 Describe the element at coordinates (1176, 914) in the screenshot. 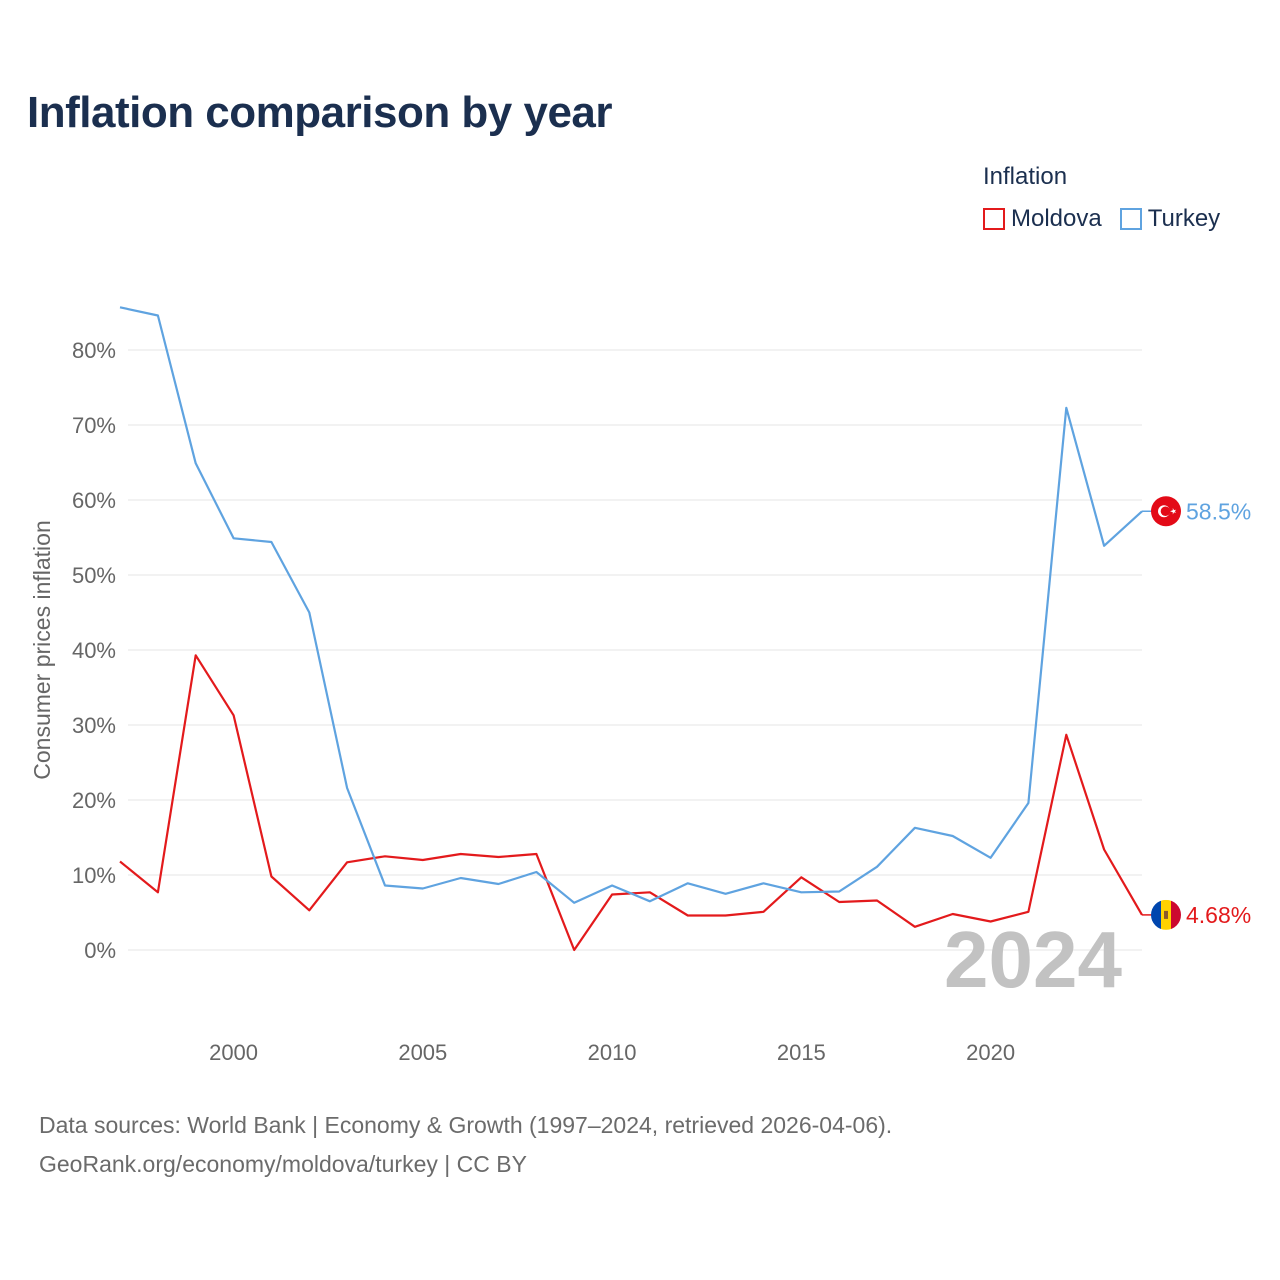

I see `moldova-flag-red` at that location.